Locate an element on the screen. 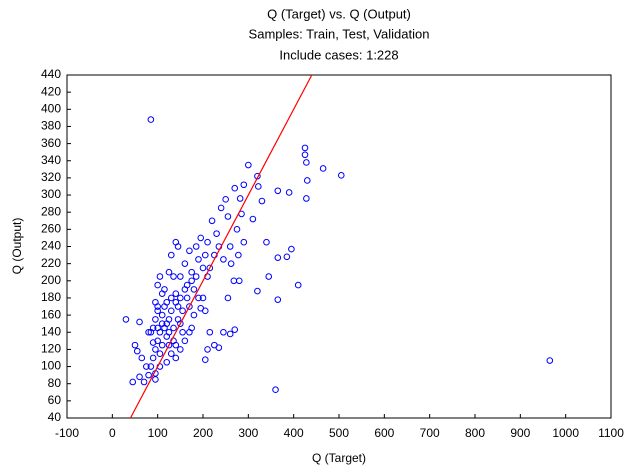 The width and height of the screenshot is (631, 470). y-tick-label: 380 is located at coordinates (51, 126).